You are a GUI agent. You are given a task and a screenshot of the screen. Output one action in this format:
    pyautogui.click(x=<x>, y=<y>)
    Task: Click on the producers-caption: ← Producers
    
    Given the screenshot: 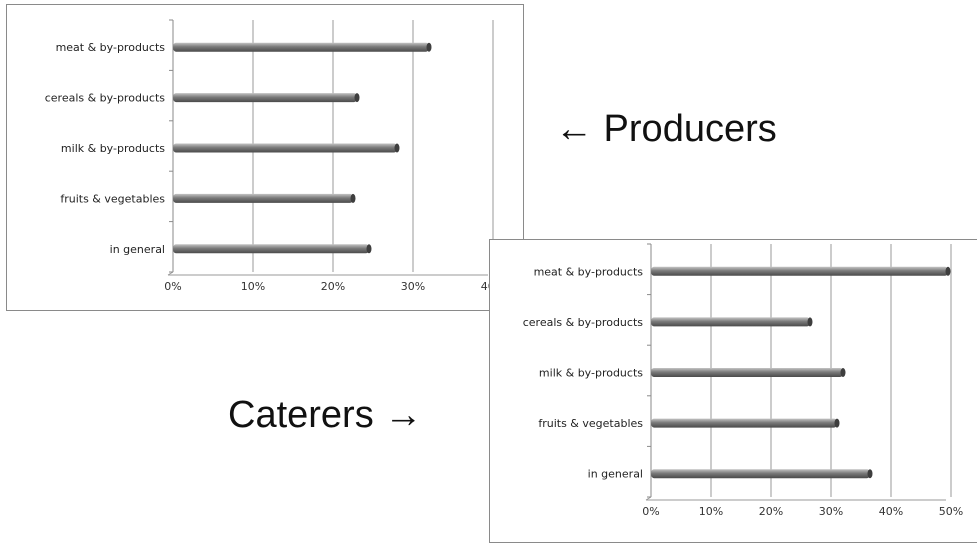 What is the action you would take?
    pyautogui.click(x=666, y=129)
    